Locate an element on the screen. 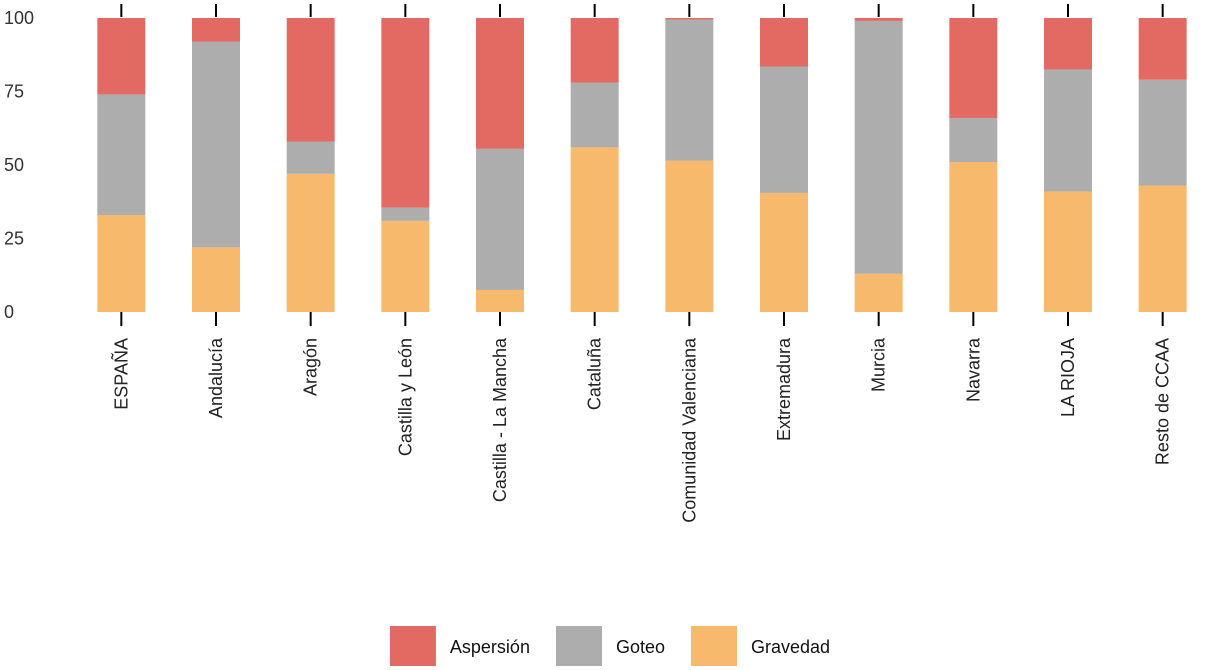 The width and height of the screenshot is (1220, 670). y-tick-label: 25 is located at coordinates (14, 239).